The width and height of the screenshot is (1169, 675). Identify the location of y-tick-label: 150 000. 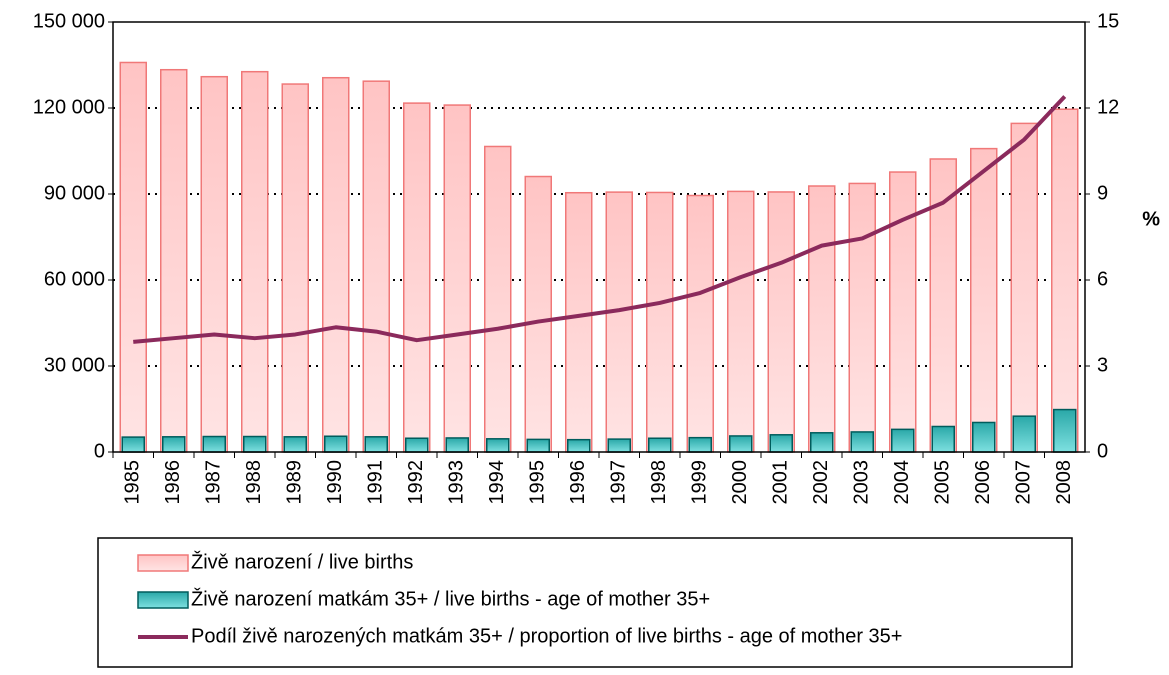
(69, 21).